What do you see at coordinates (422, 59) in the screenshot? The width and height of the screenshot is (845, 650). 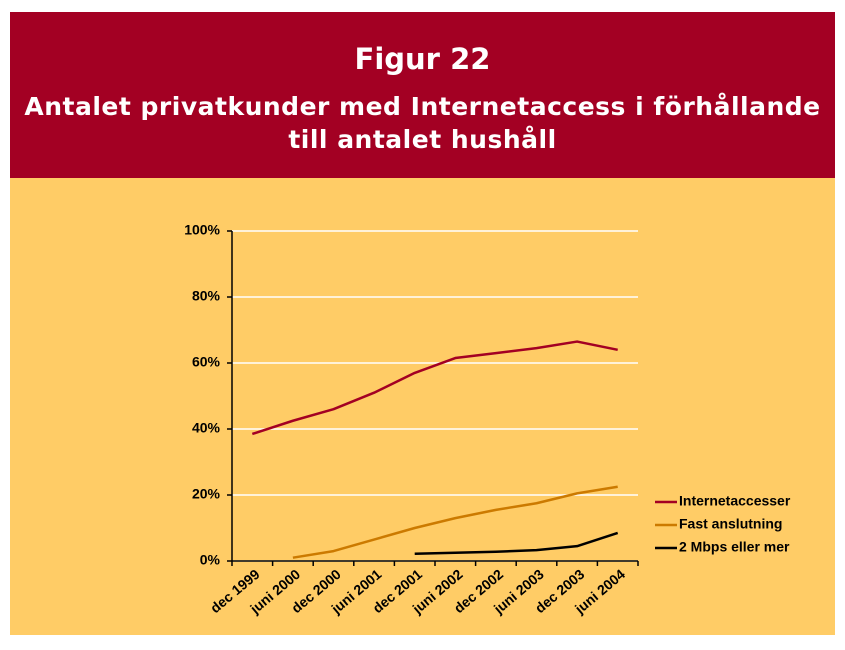 I see `chart-title: Figur 22` at bounding box center [422, 59].